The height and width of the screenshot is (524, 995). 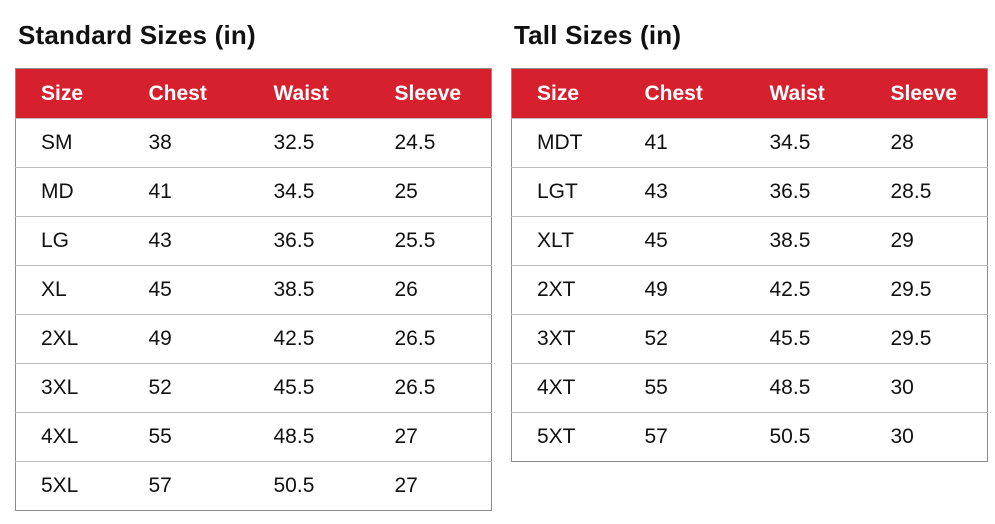 What do you see at coordinates (565, 437) in the screenshot?
I see `size-cell: 5XT` at bounding box center [565, 437].